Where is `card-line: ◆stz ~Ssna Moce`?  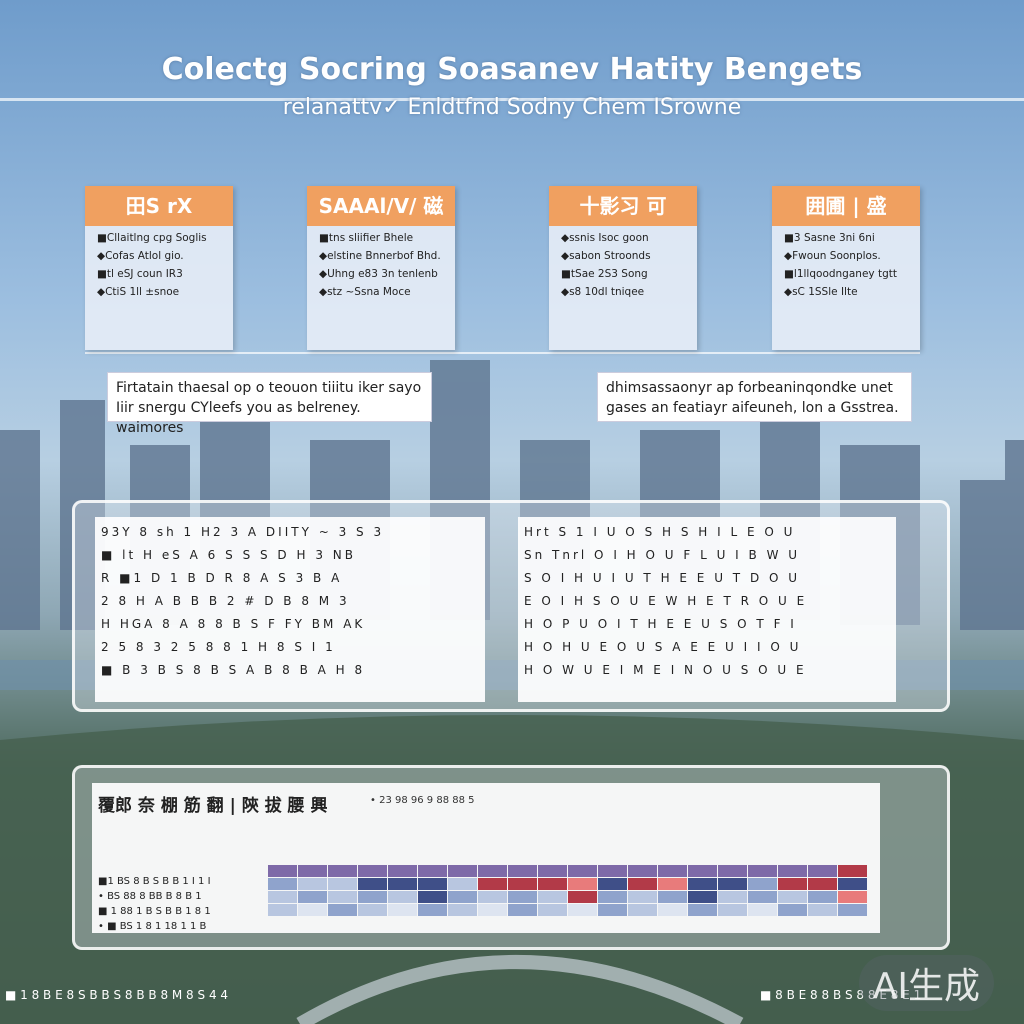
card-line: ◆stz ~Ssna Moce is located at coordinates (365, 292).